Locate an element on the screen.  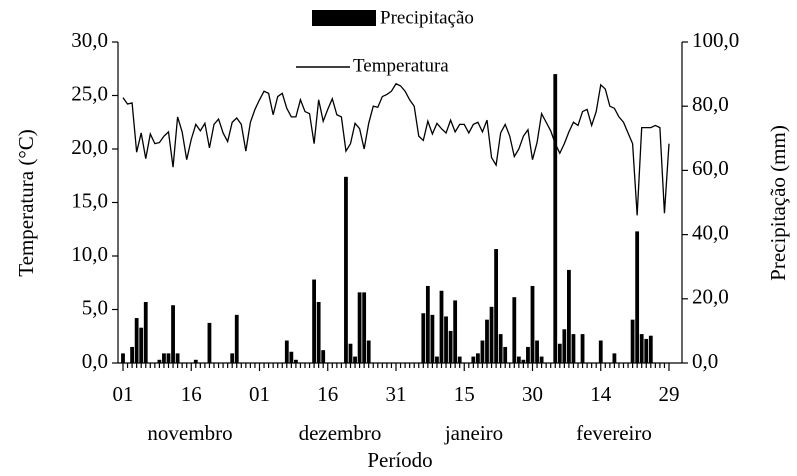
y2-tick-label: 0,0 is located at coordinates (705, 361).